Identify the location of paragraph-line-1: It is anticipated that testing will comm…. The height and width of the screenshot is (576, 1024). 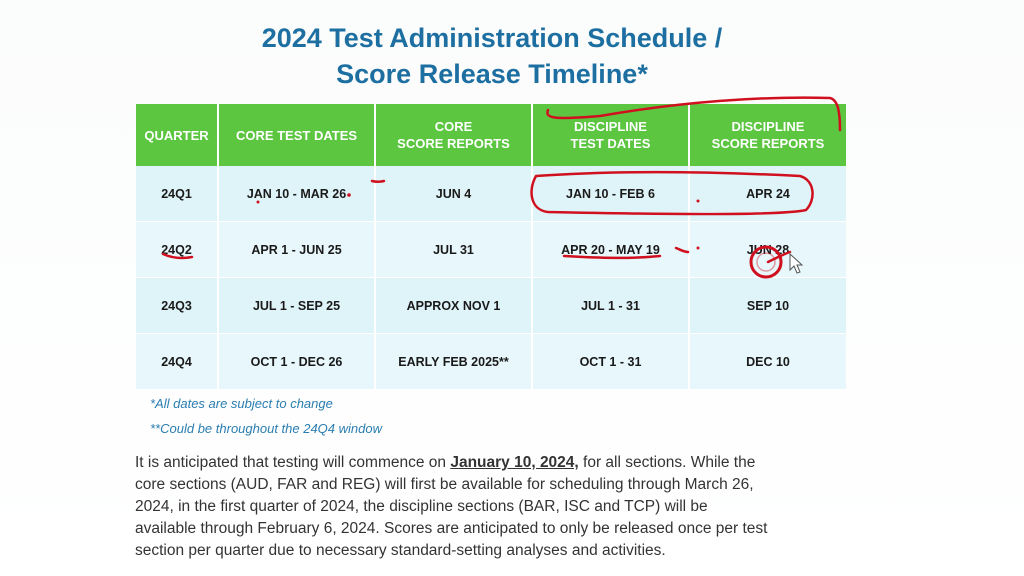
(445, 462).